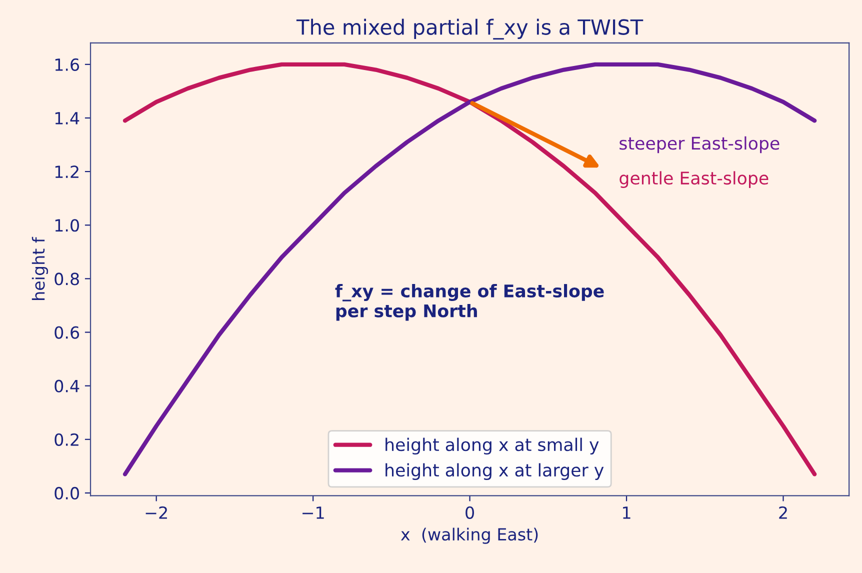 The width and height of the screenshot is (862, 573). Describe the element at coordinates (626, 512) in the screenshot. I see `x-tick-label: 1` at that location.